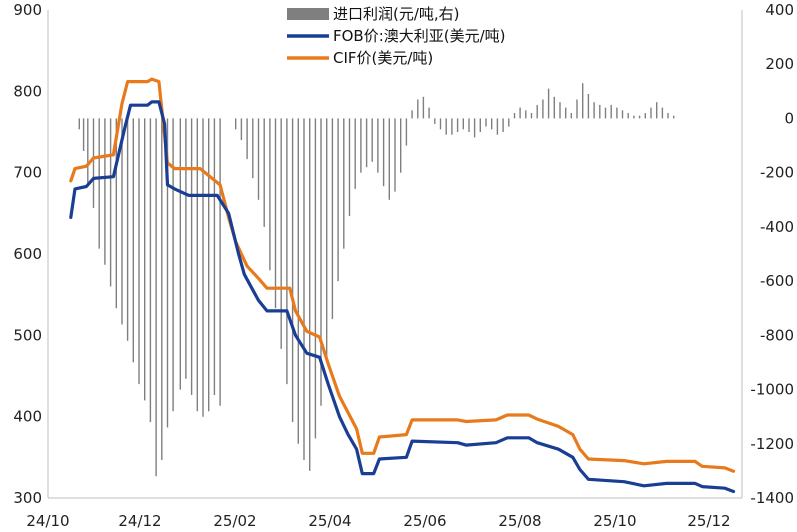  I want to click on right-tick-label: -800, so click(777, 335).